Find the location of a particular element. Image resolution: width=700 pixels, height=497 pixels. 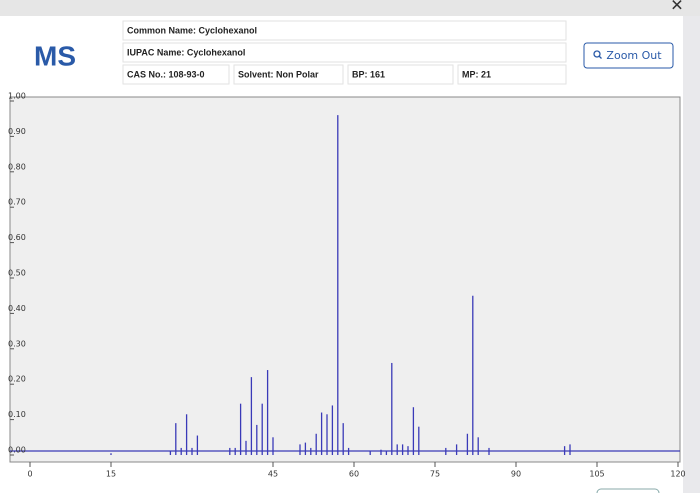

y-tick-label: 0.60 is located at coordinates (17, 237).